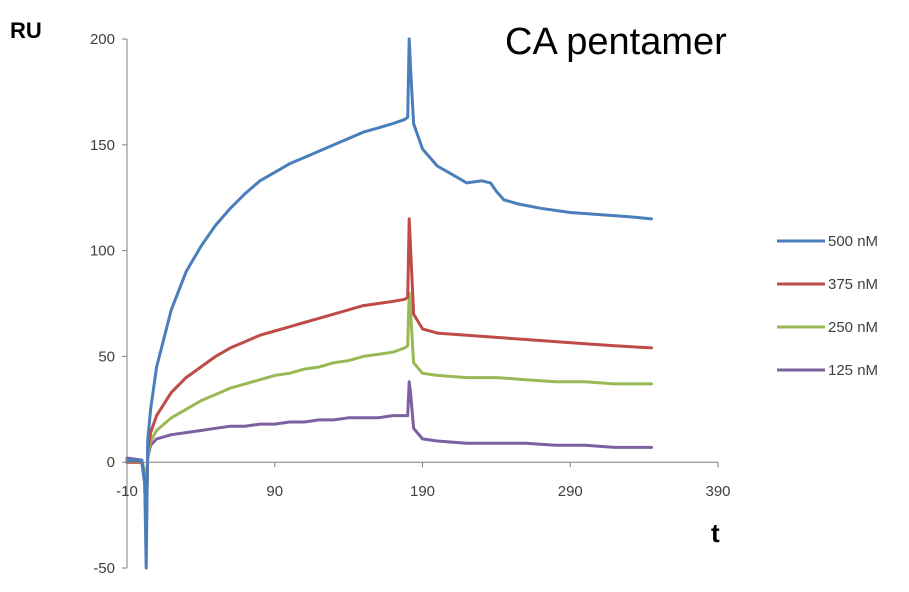 The height and width of the screenshot is (592, 909). What do you see at coordinates (827, 306) in the screenshot?
I see `legend: 500 nM 375 nM 250 nM 125 nM` at bounding box center [827, 306].